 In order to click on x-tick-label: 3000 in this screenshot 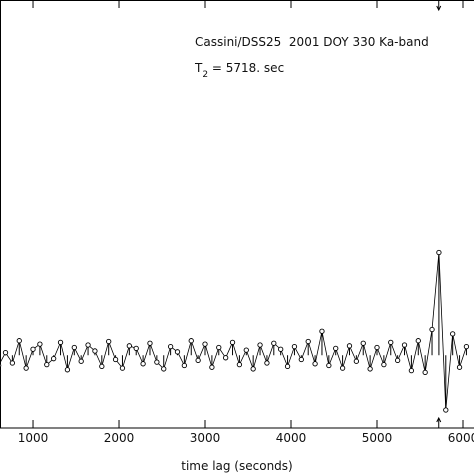, I will do `click(205, 438)`.